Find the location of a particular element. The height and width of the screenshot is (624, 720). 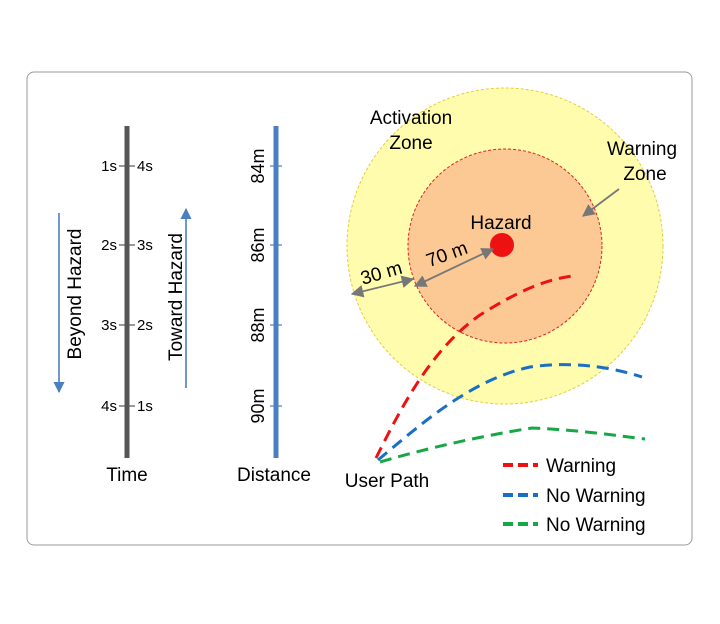

warning-zone-label-1: Warning is located at coordinates (642, 149).